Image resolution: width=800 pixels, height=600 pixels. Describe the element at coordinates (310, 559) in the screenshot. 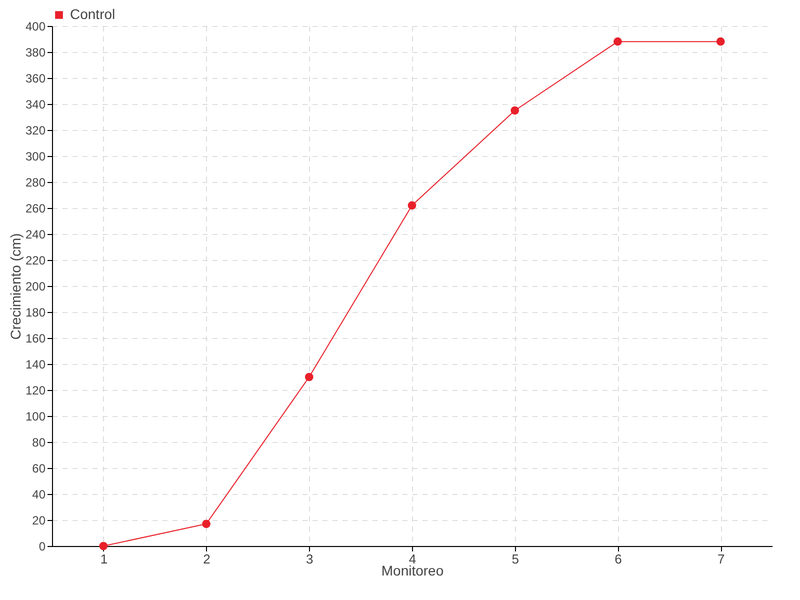

I see `x-tick-label: 3` at that location.